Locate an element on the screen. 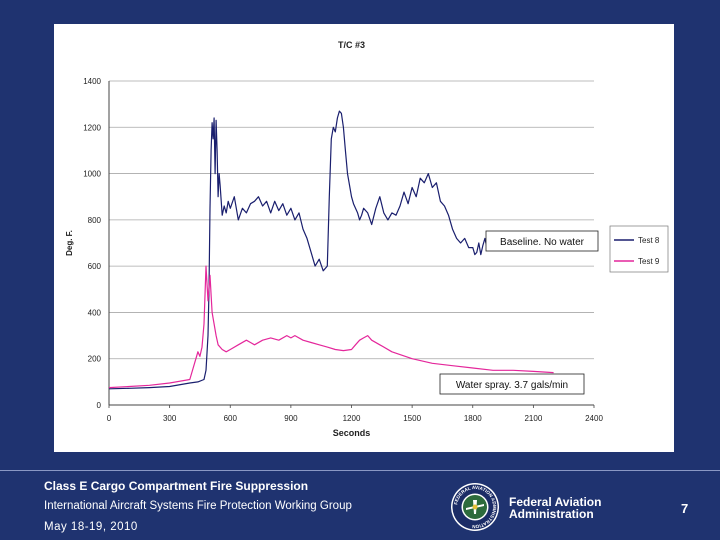 This screenshot has width=720, height=540. y-tick-label-600: 600 is located at coordinates (95, 266).